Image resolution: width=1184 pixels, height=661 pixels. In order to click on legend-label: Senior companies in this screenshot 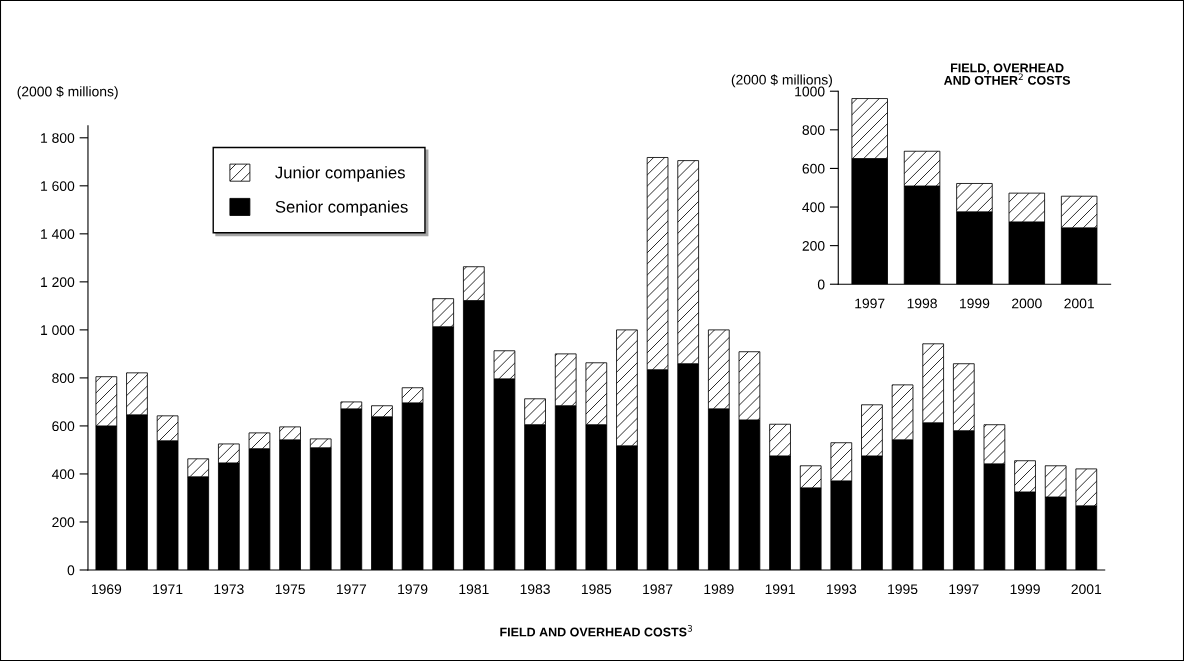, I will do `click(341, 208)`.